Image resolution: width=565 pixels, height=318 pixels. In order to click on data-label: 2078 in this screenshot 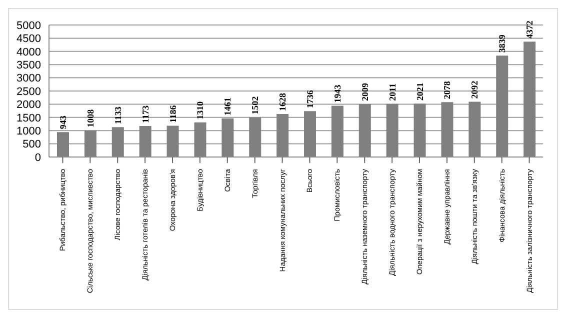, I will do `click(447, 90)`.